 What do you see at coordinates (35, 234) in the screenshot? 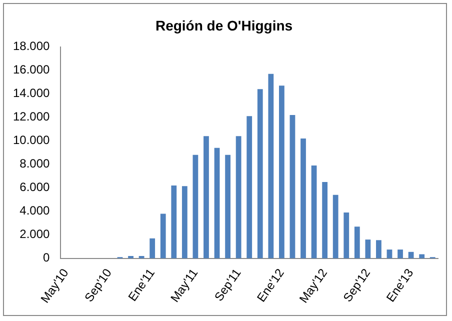
I see `y-tick-label: 2.000` at bounding box center [35, 234].